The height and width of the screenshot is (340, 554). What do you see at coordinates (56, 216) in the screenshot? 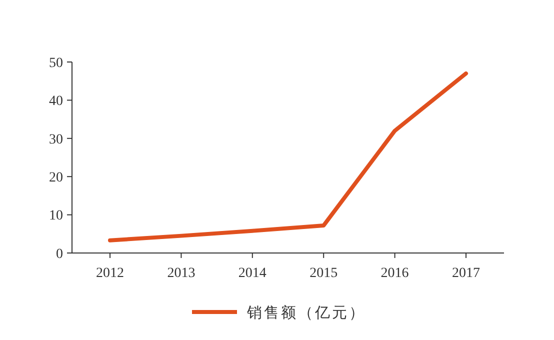
I see `y-tick-label: 10` at bounding box center [56, 216].